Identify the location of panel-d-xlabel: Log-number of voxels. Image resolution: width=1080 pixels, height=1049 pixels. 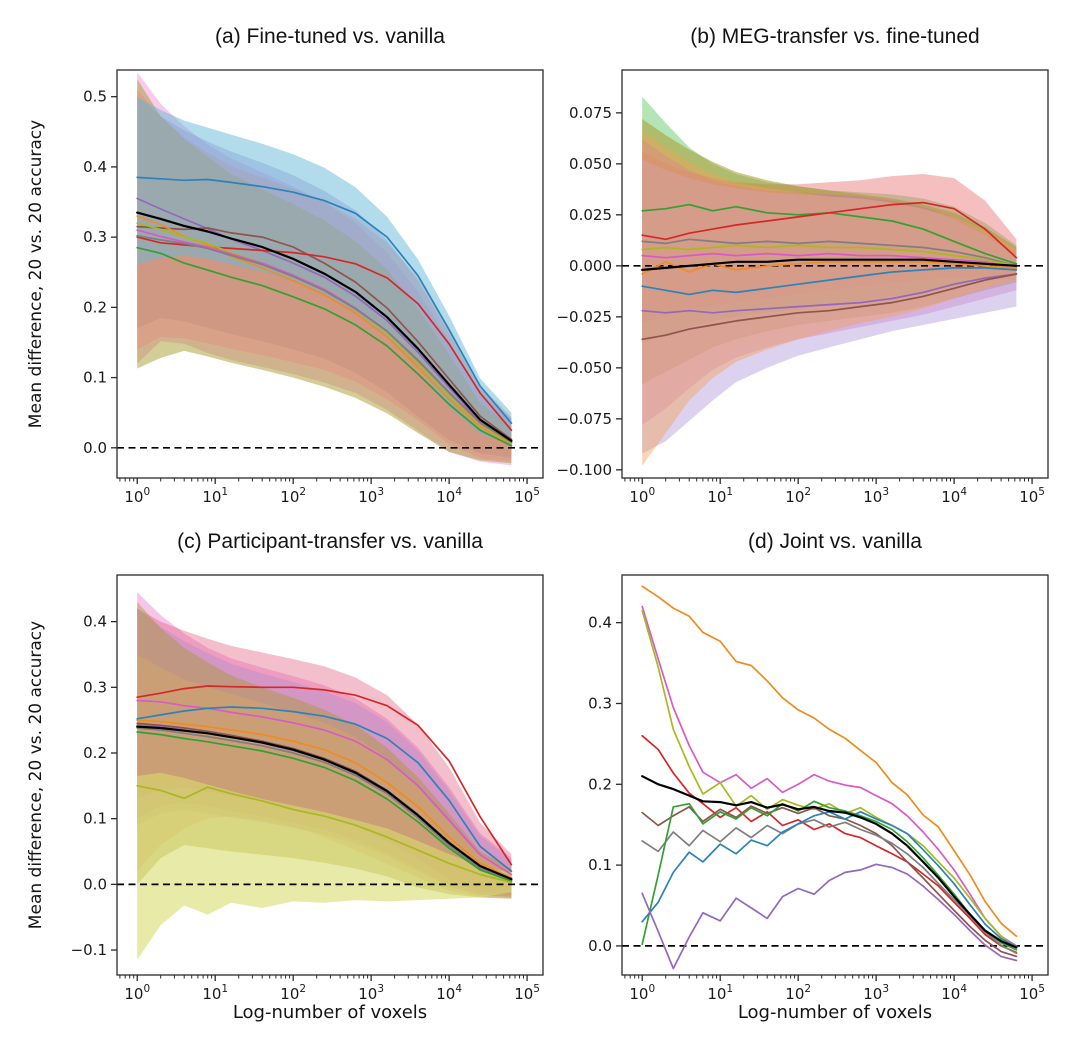
(835, 1012).